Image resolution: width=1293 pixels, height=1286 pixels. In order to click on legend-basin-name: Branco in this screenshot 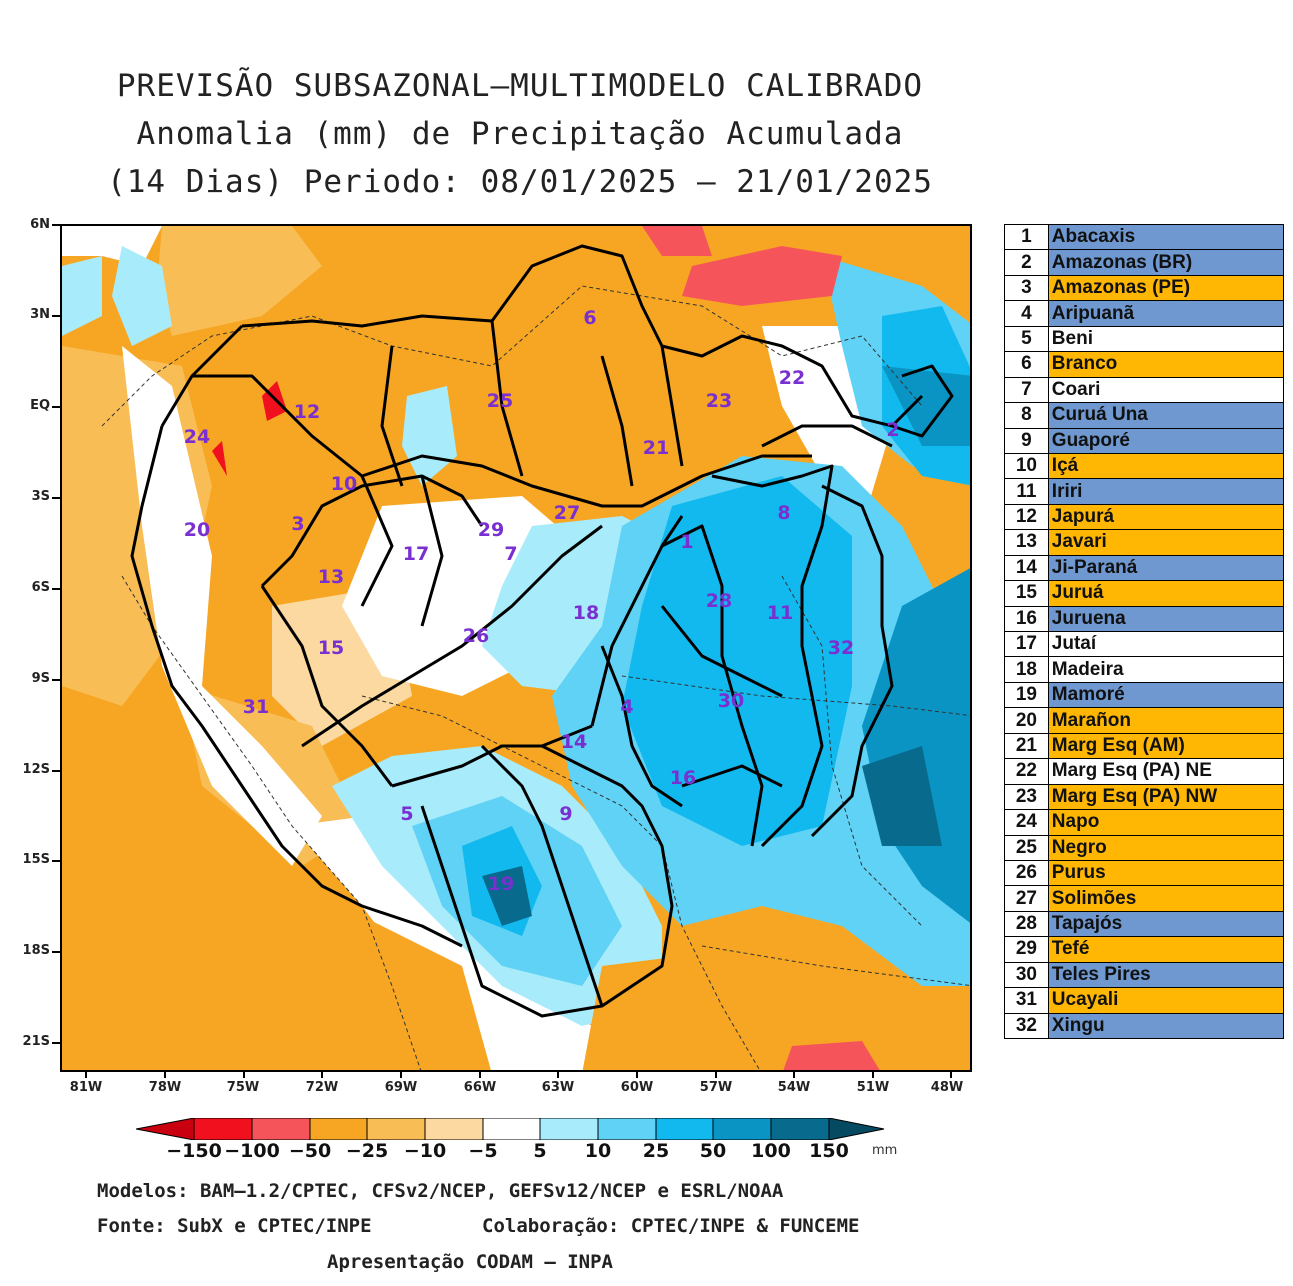, I will do `click(1166, 364)`.